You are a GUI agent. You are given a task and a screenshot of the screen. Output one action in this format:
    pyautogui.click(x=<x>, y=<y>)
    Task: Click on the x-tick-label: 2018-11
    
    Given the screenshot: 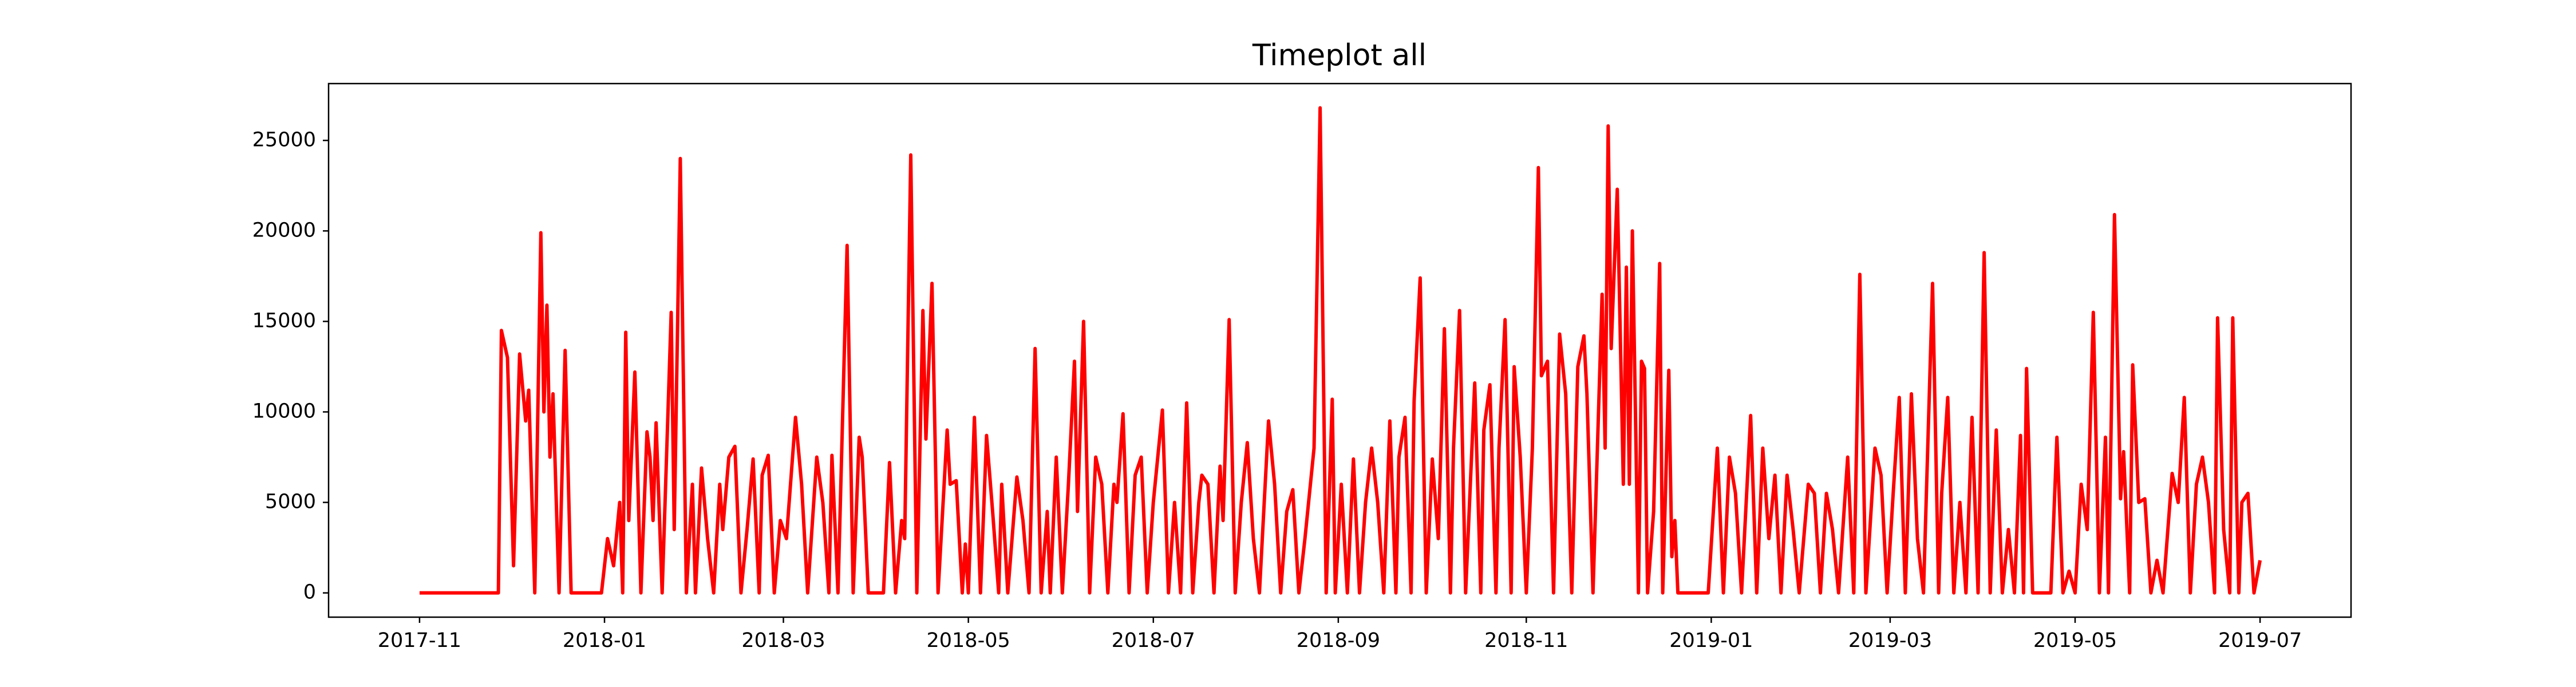 What is the action you would take?
    pyautogui.click(x=1526, y=641)
    